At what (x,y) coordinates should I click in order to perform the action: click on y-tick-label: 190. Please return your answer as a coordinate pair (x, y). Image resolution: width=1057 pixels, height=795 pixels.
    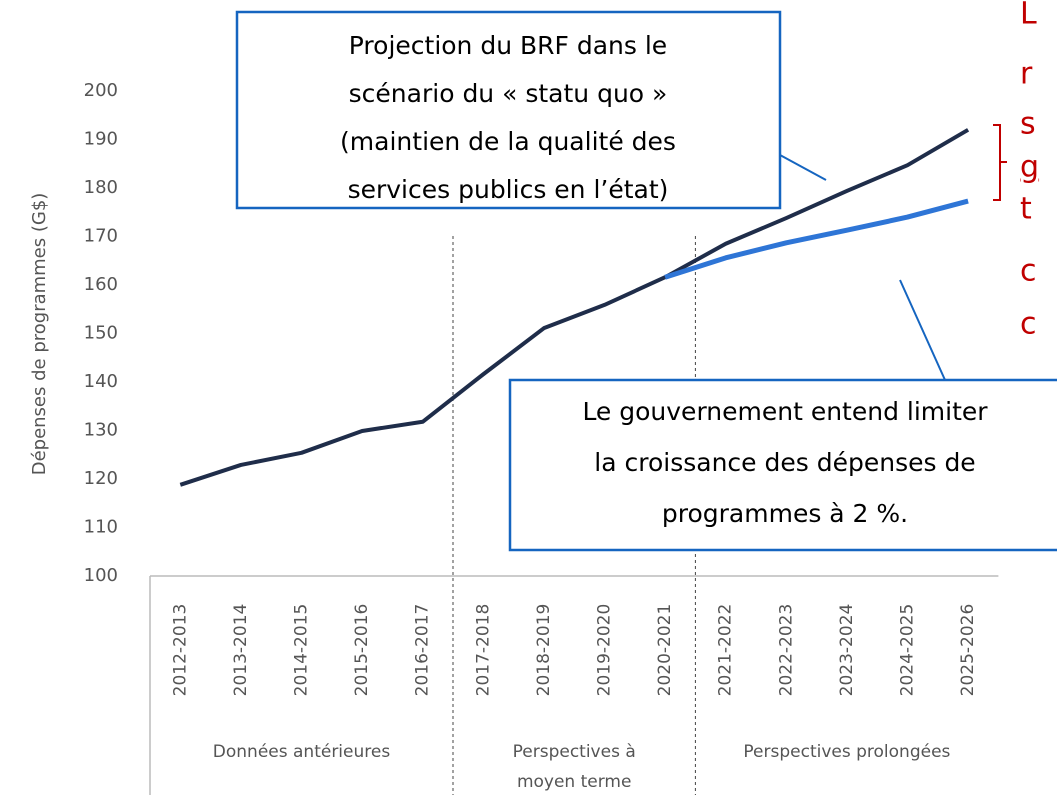
    Looking at the image, I should click on (101, 139).